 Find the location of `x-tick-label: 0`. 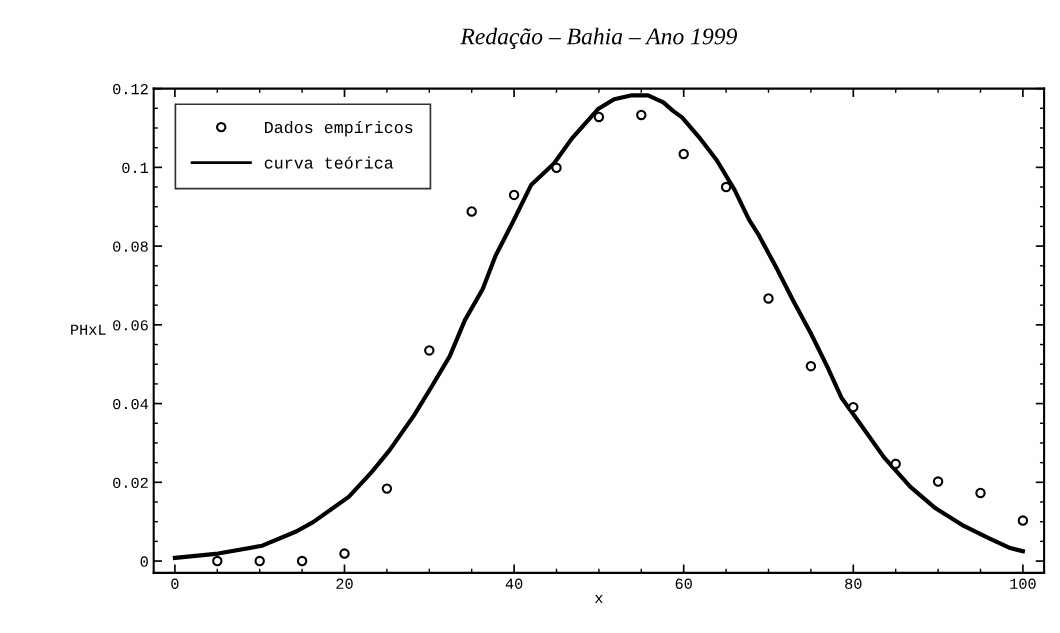

x-tick-label: 0 is located at coordinates (175, 583).